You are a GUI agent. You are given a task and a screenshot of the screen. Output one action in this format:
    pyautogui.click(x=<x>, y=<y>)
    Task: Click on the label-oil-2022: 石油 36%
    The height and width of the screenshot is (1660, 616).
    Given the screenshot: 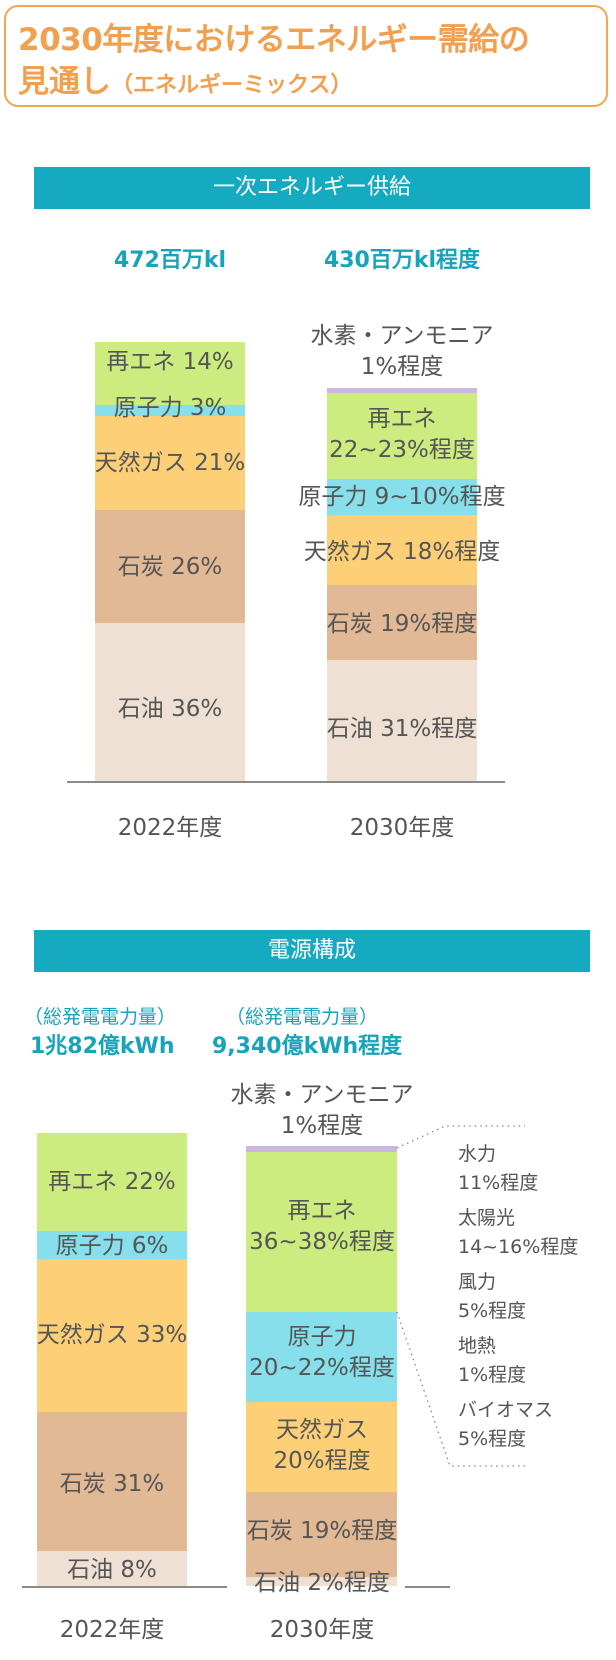 What is the action you would take?
    pyautogui.click(x=170, y=709)
    